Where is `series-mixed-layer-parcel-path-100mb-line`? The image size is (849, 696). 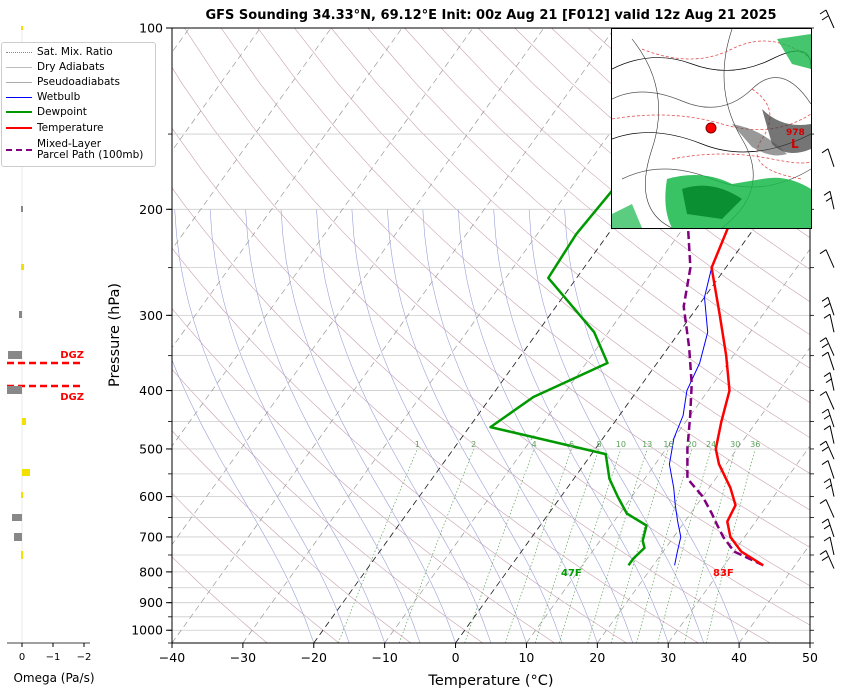 series-mixed-layer-parcel-path-100mb-line is located at coordinates (713, 297).